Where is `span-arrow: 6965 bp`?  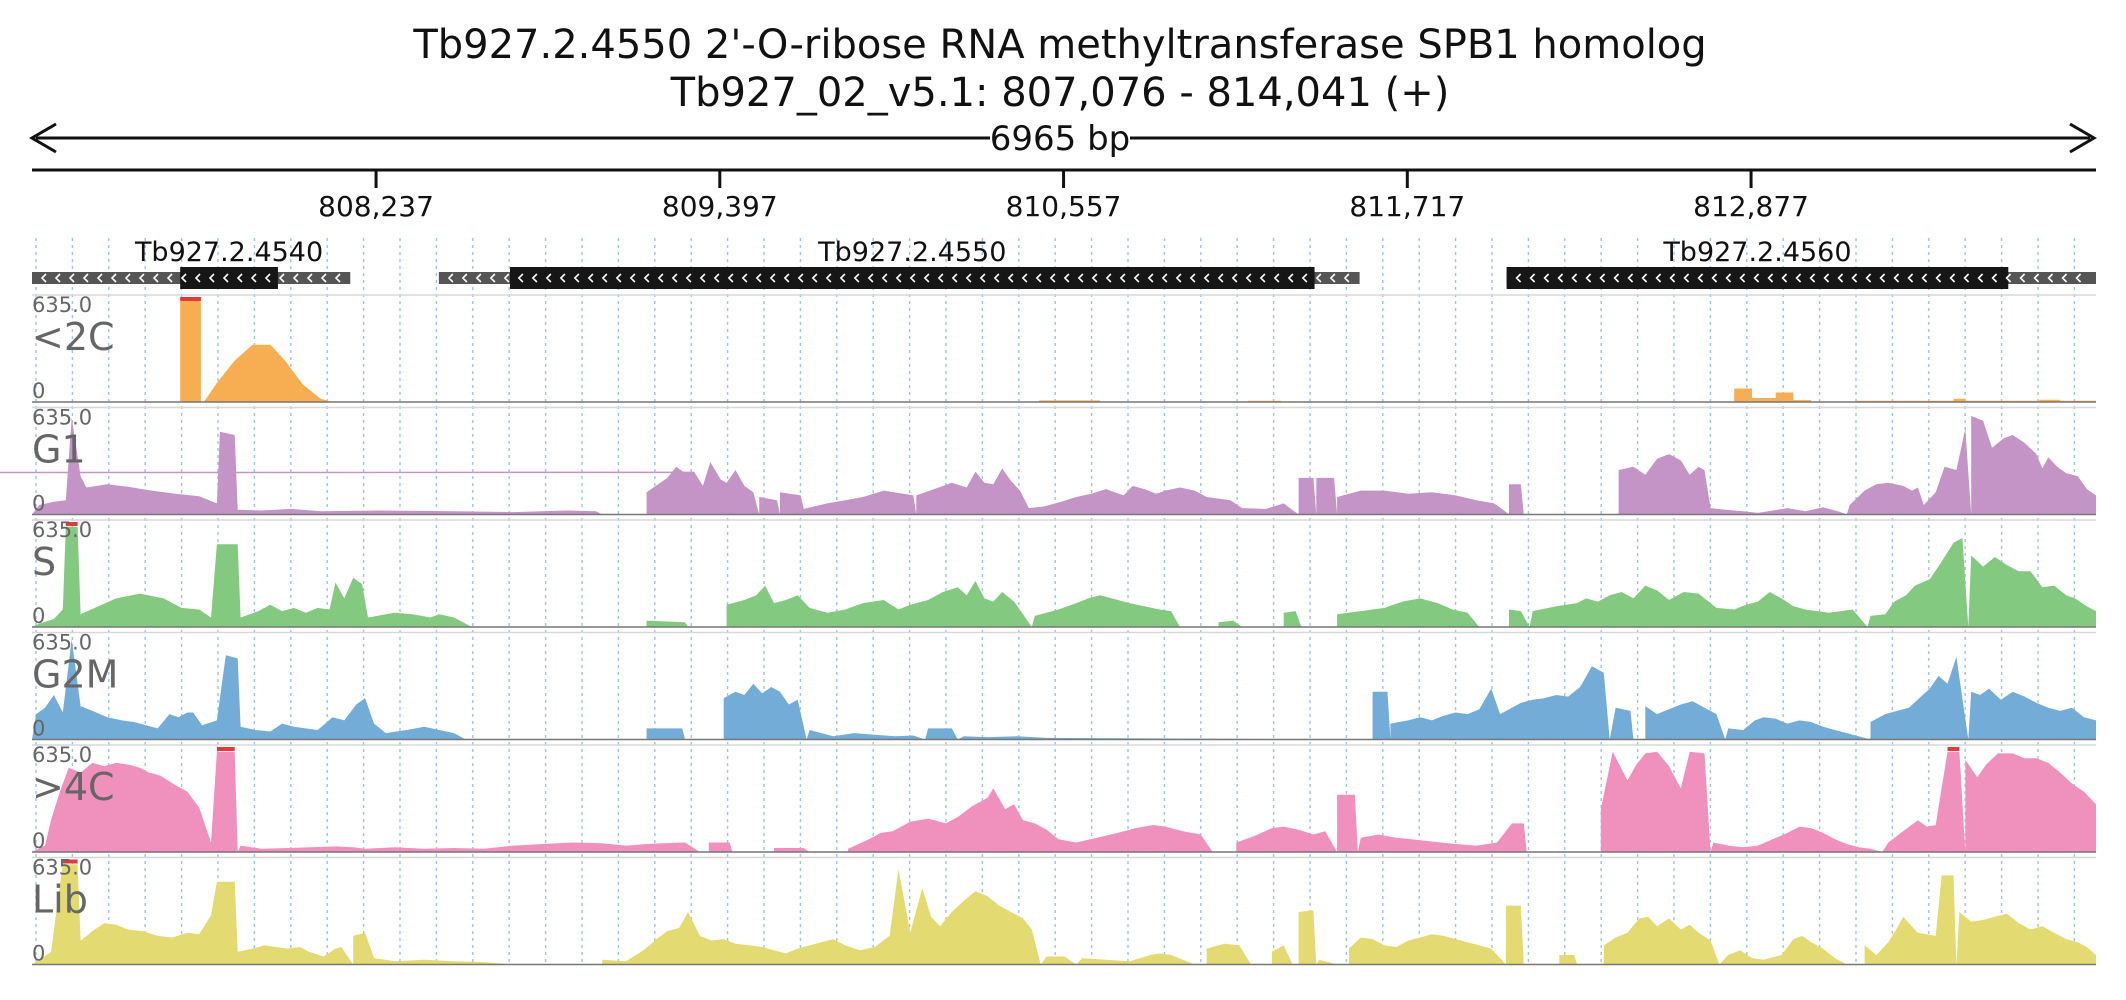 span-arrow: 6965 bp is located at coordinates (1063, 139).